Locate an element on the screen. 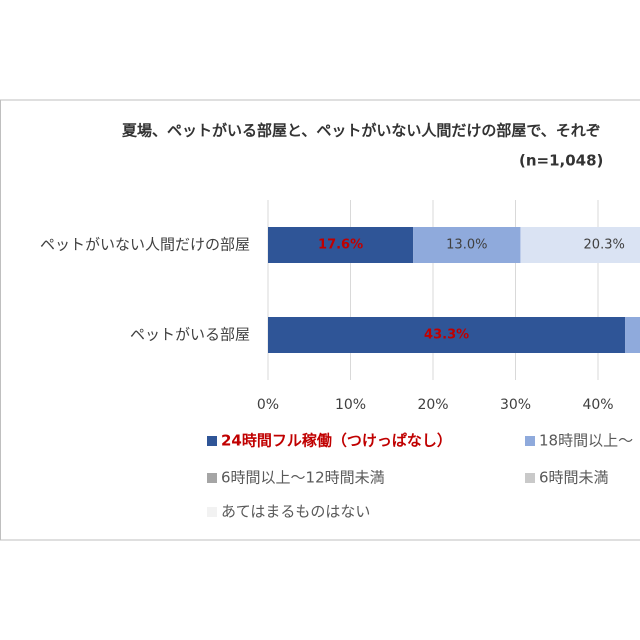 This screenshot has height=640, width=640. x-tick-label: 40% is located at coordinates (597, 405).